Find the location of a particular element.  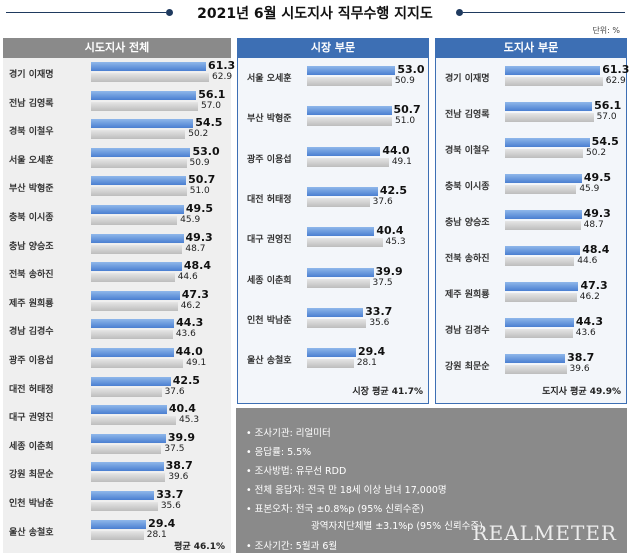

data-label-june: 40.4 is located at coordinates (390, 231).